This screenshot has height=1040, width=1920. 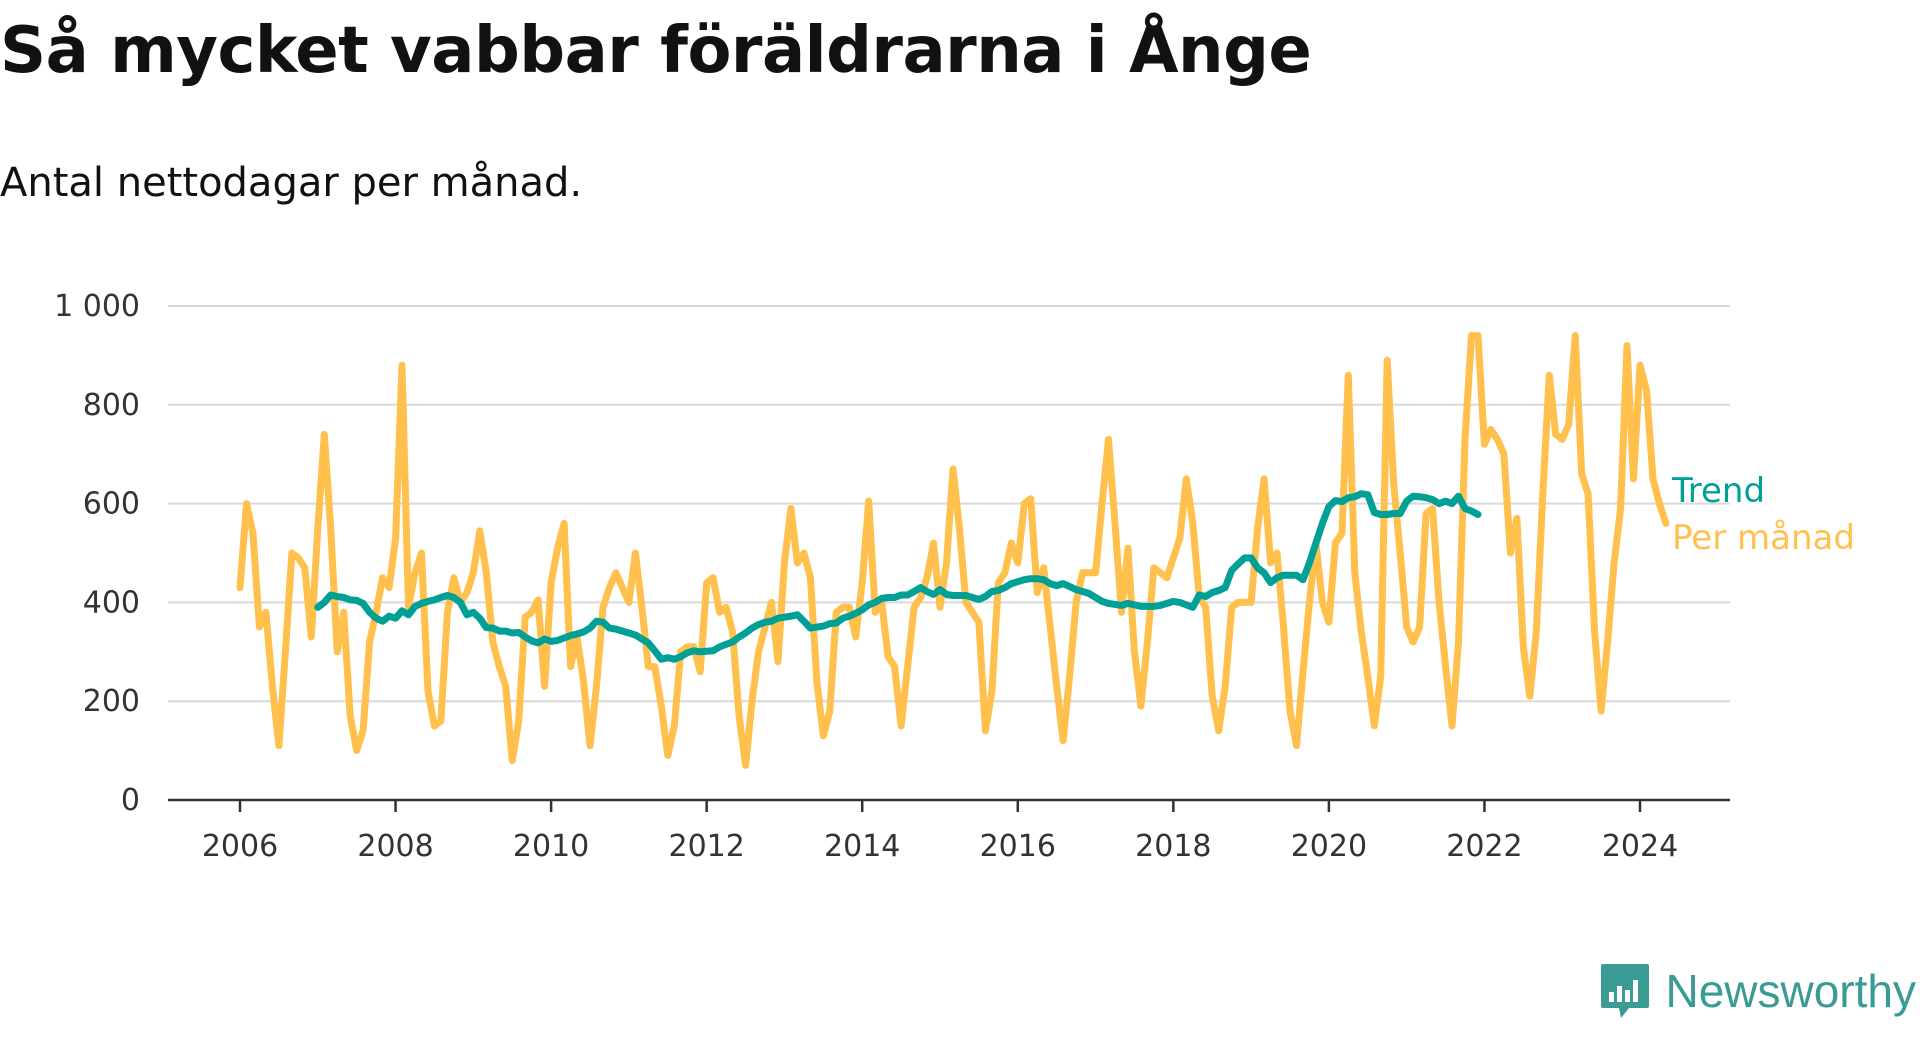 I want to click on series-label-trend: Trend, so click(x=1718, y=491).